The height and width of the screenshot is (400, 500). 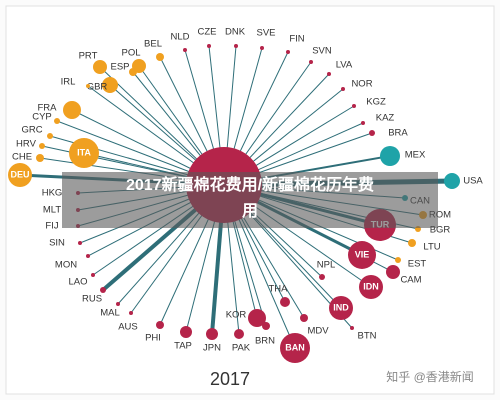 What do you see at coordinates (230, 379) in the screenshot?
I see `year: 2017` at bounding box center [230, 379].